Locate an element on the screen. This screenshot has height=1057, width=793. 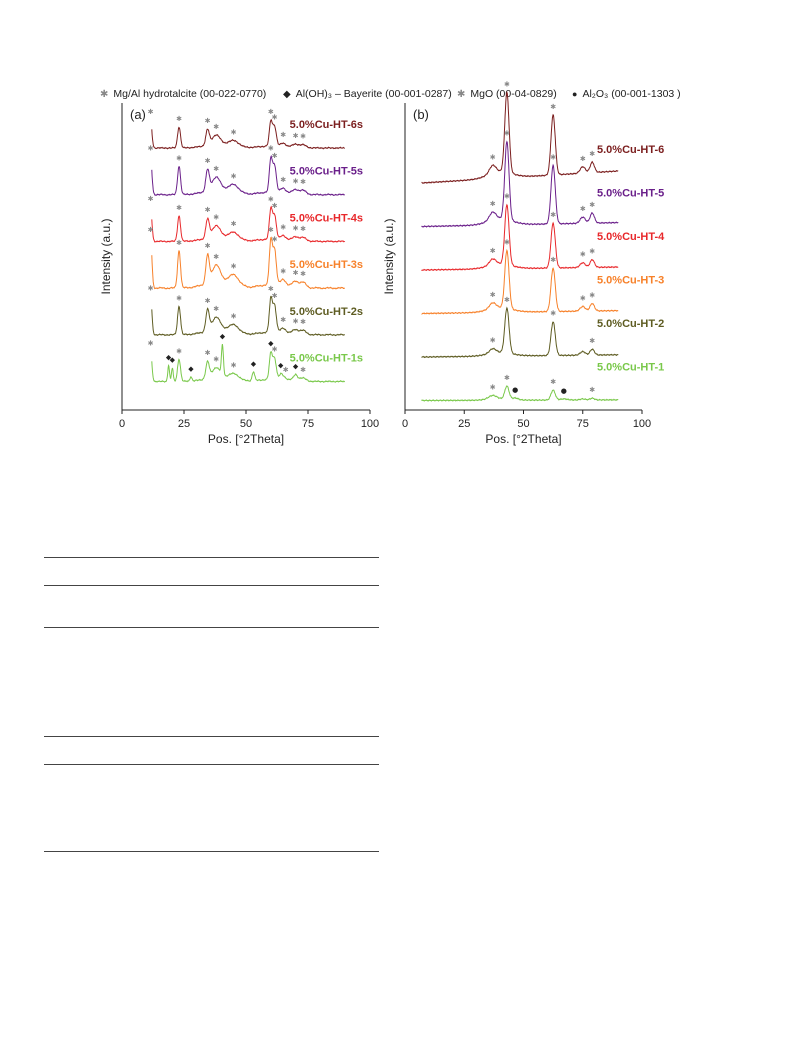
x-tick-label: 50 is located at coordinates (523, 424).